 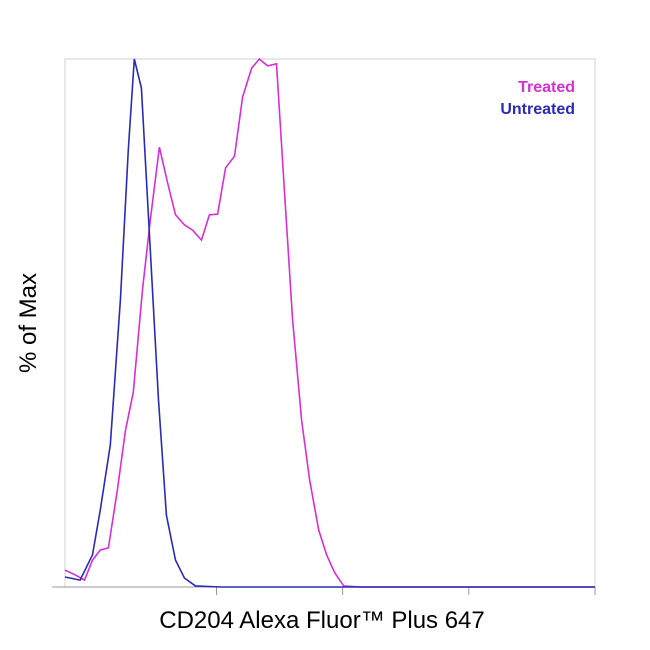 What do you see at coordinates (322, 620) in the screenshot?
I see `x-axis-label: CD204 Alexa Fluor™ Plus 647` at bounding box center [322, 620].